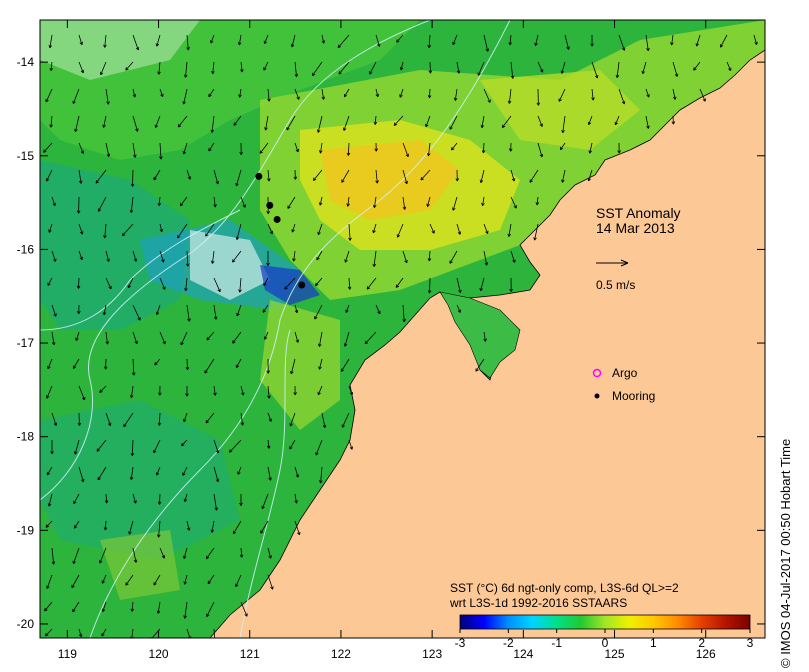 The height and width of the screenshot is (672, 809). Describe the element at coordinates (785, 553) in the screenshot. I see `credit-text: © IMOS 04-Jul-2017 00:50 Hobart Time` at that location.